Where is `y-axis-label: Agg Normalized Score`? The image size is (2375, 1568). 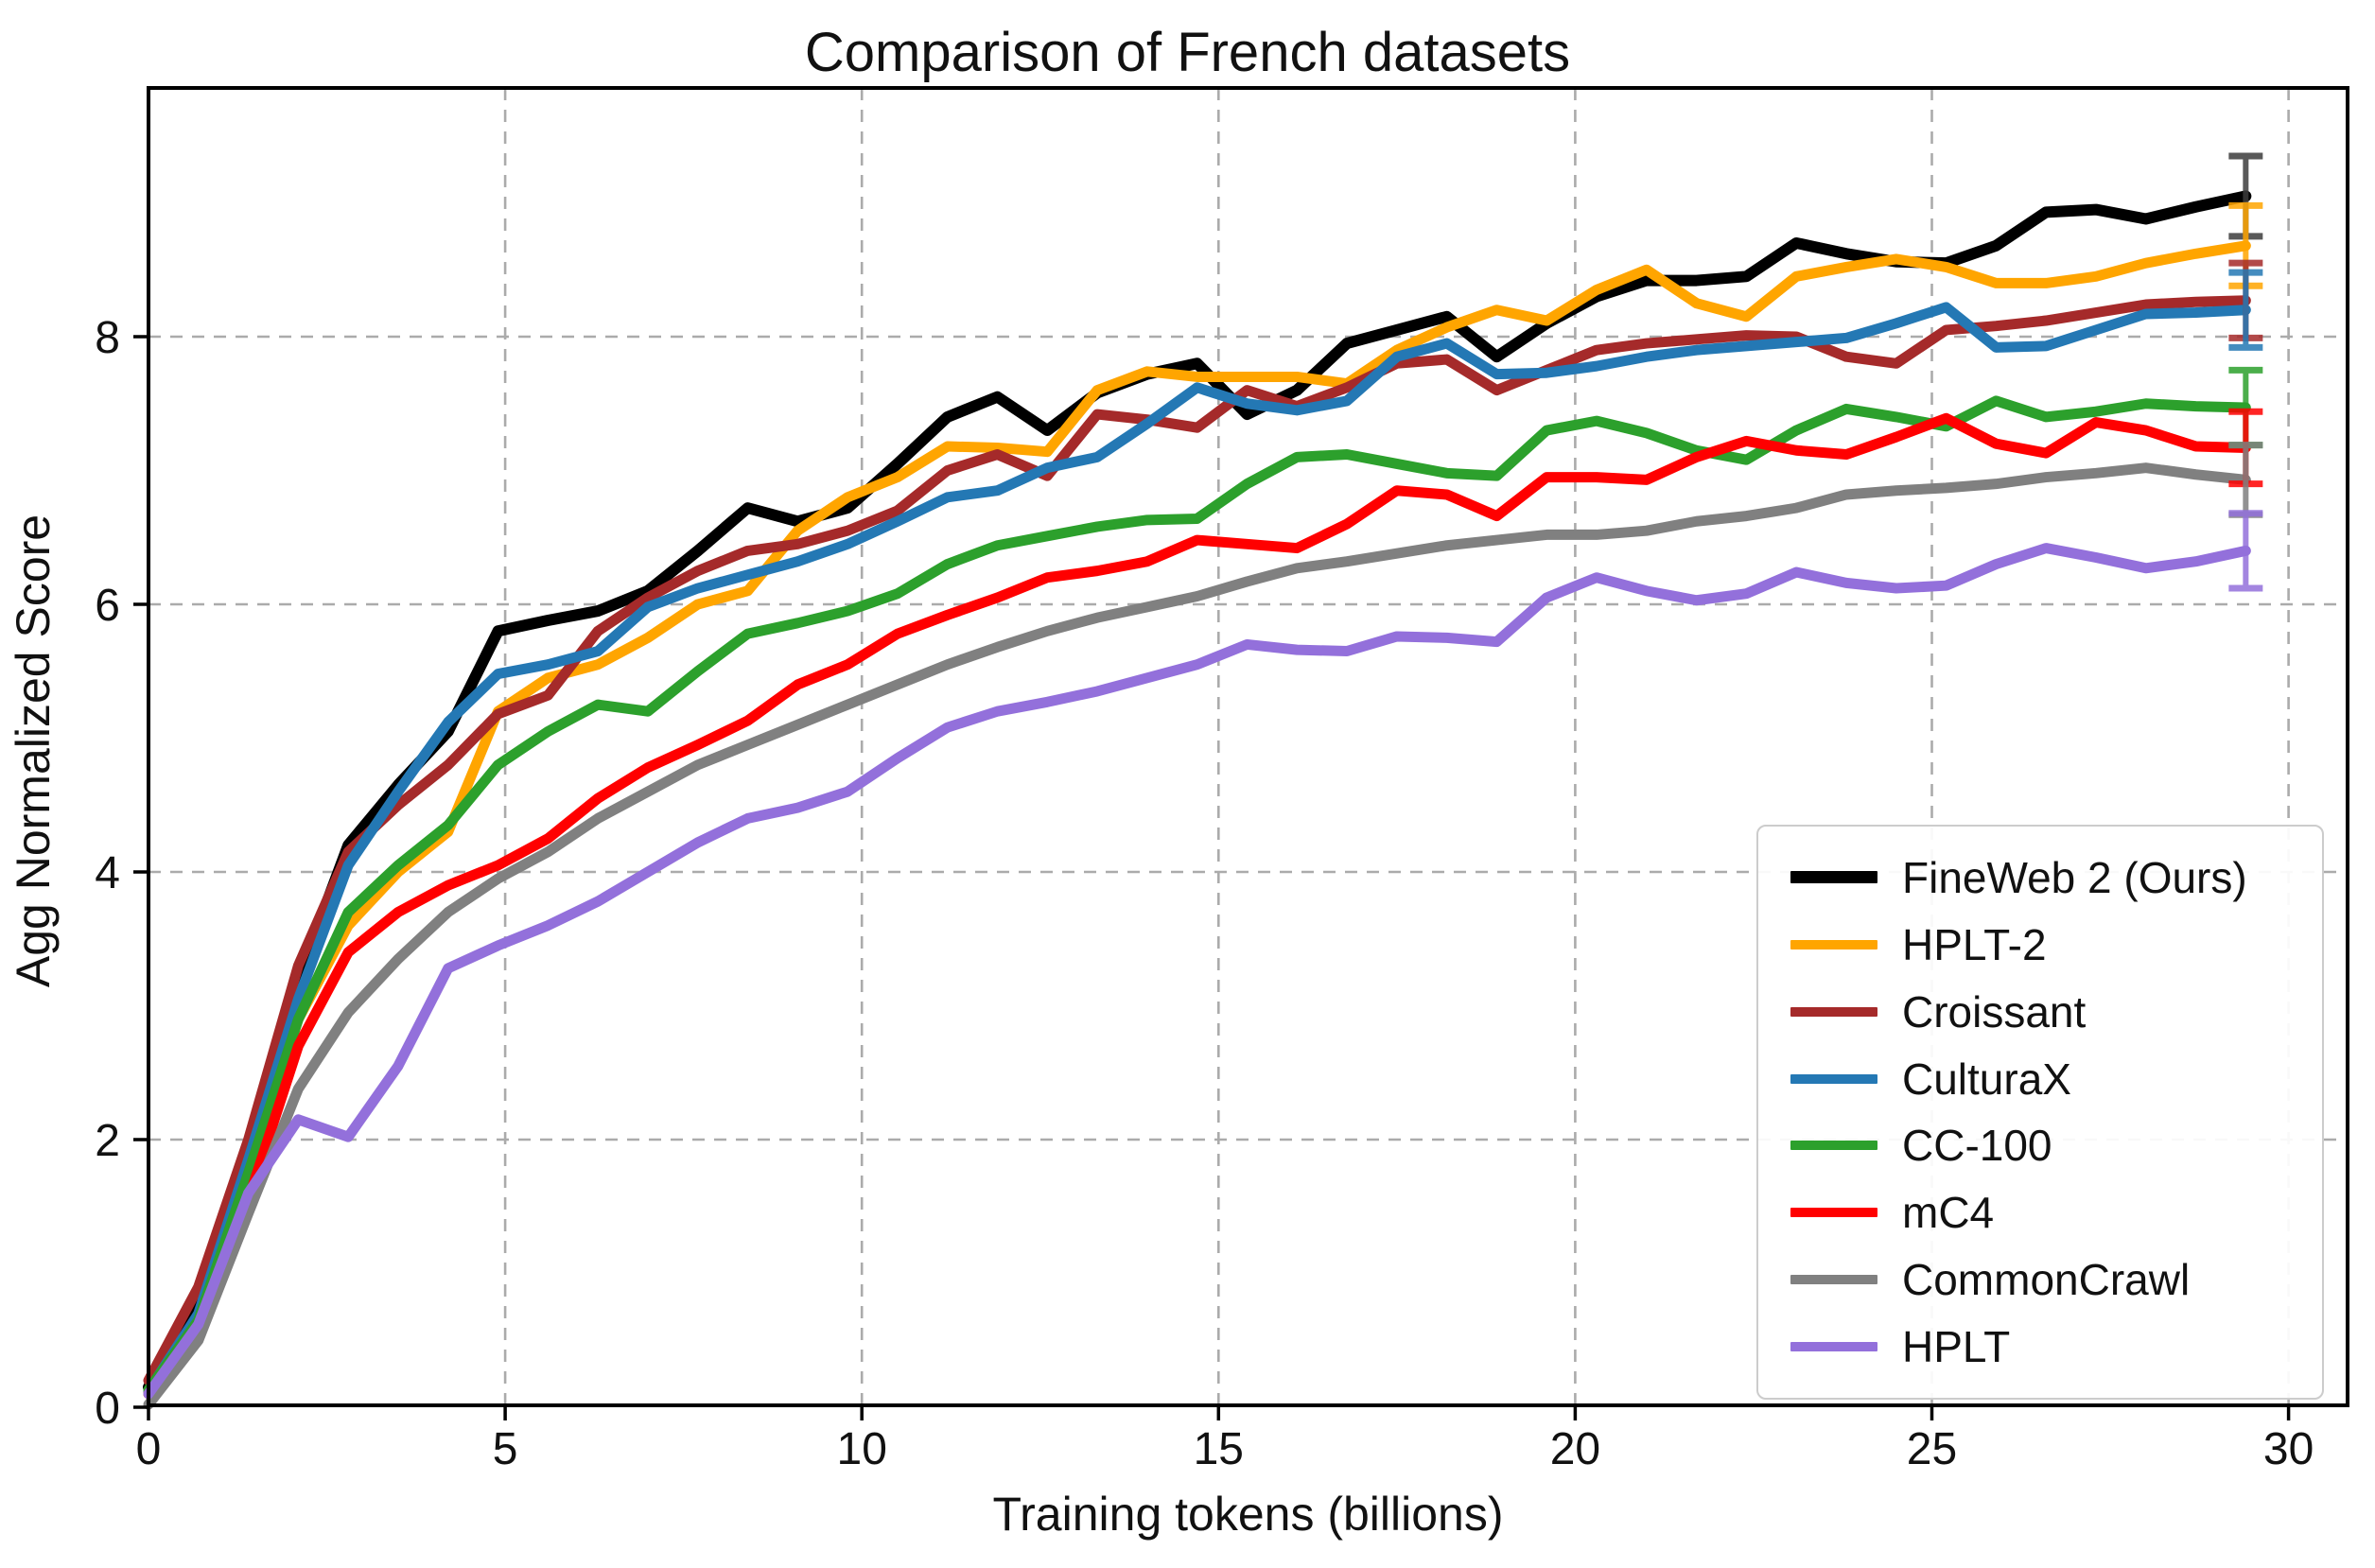 y-axis-label: Agg Normalized Score is located at coordinates (34, 751).